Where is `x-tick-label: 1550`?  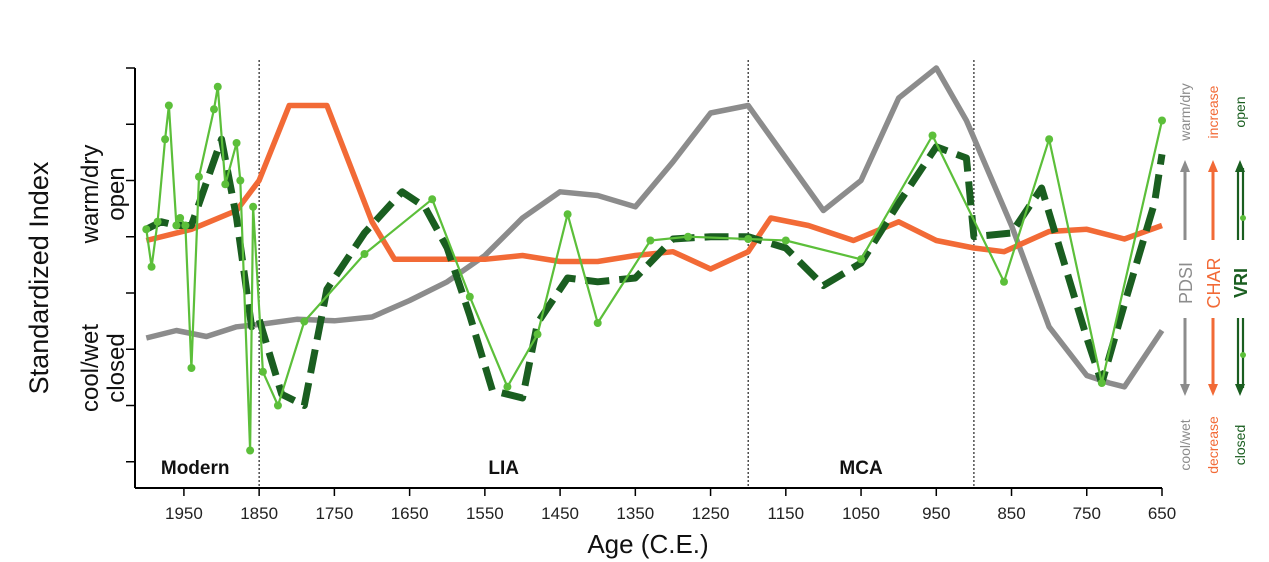
x-tick-label: 1550 is located at coordinates (485, 513).